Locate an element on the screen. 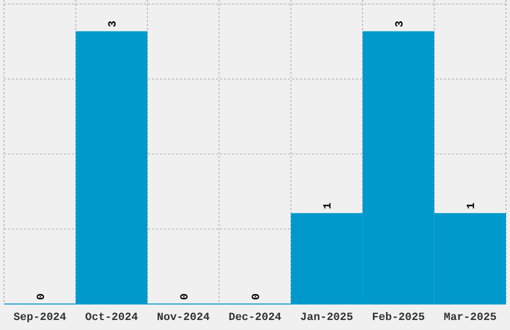  x-tick-label: Oct-2024 is located at coordinates (111, 318).